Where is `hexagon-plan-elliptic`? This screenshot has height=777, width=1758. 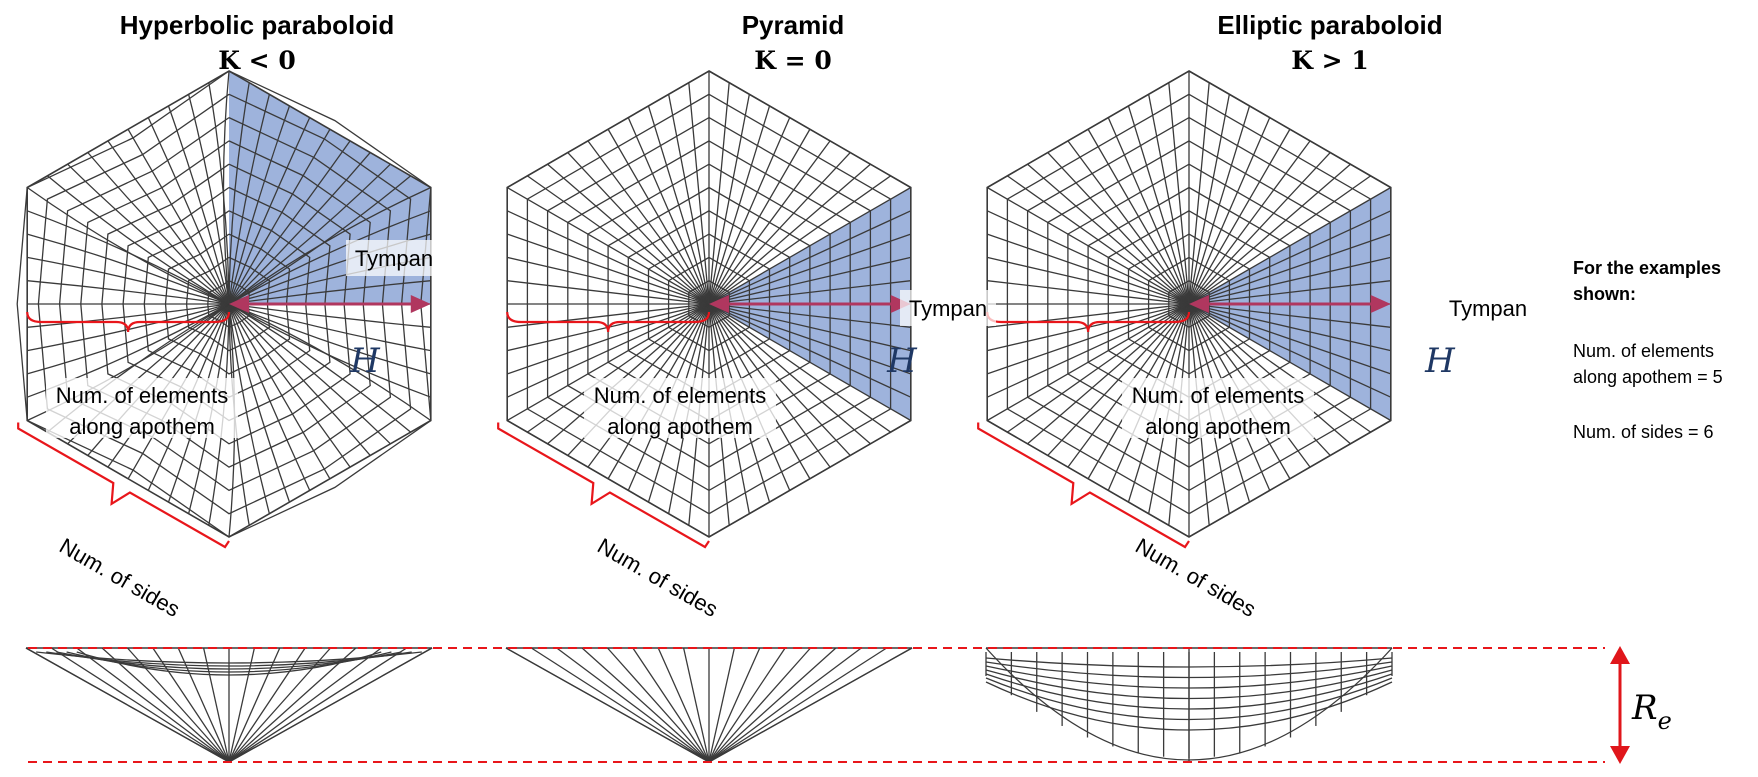 hexagon-plan-elliptic is located at coordinates (1184, 309).